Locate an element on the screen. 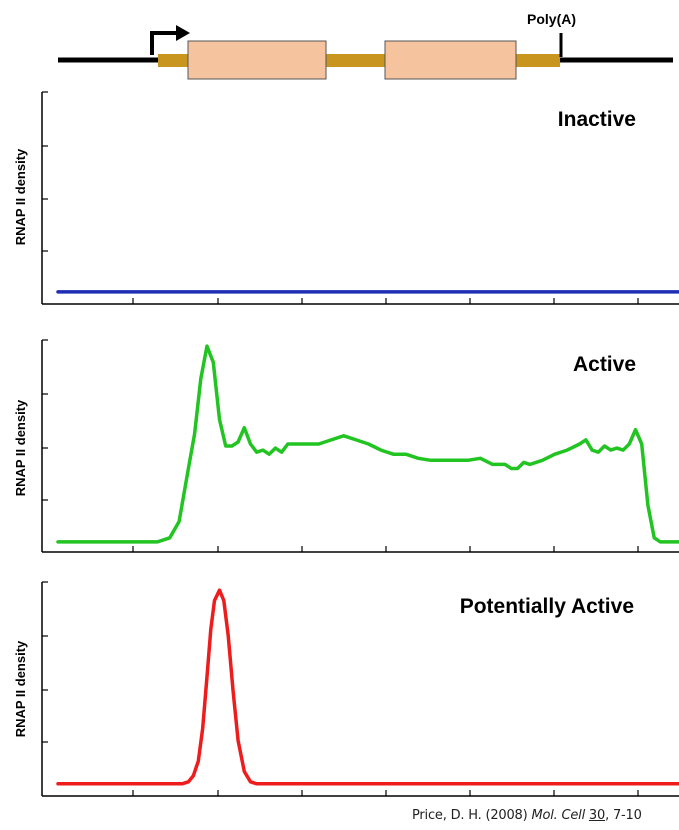  citation: Price, D. H. (2008) Mol. Cell 30, 7-10 is located at coordinates (527, 815).